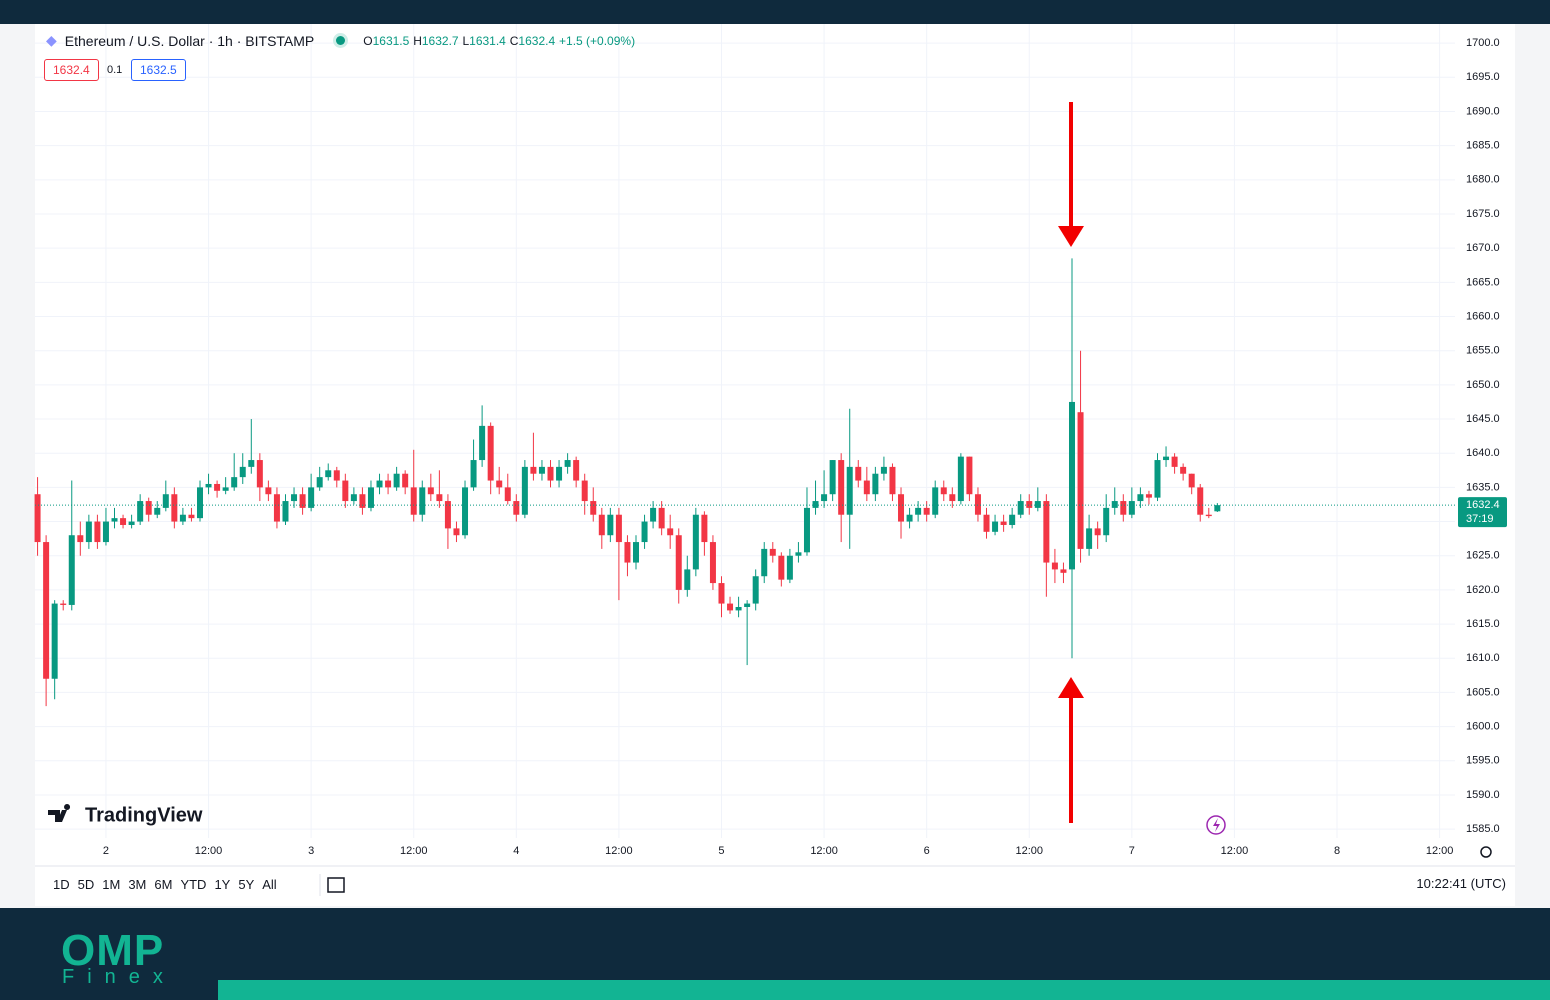  Describe the element at coordinates (1483, 624) in the screenshot. I see `y-tick-label: 1615.0` at that location.